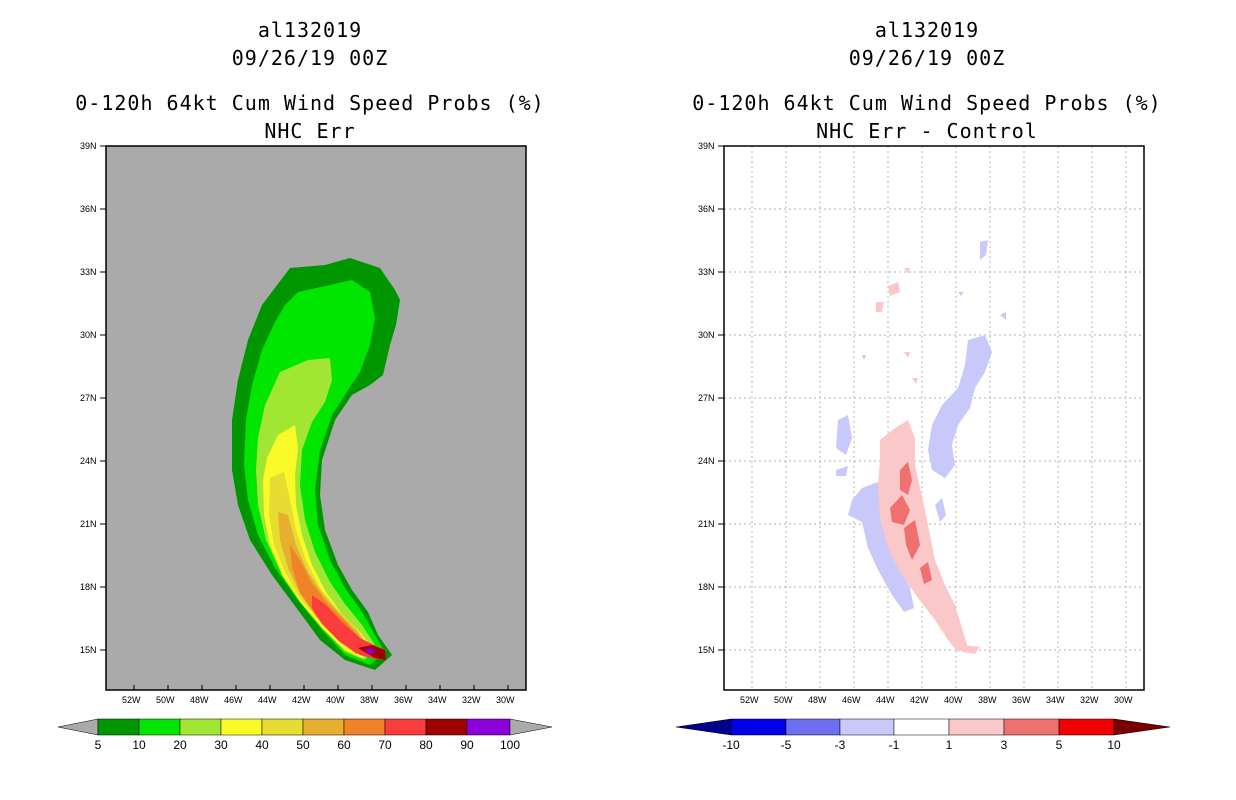 The image size is (1236, 800). Describe the element at coordinates (749, 700) in the screenshot. I see `right-lon-label-52: 52W` at that location.